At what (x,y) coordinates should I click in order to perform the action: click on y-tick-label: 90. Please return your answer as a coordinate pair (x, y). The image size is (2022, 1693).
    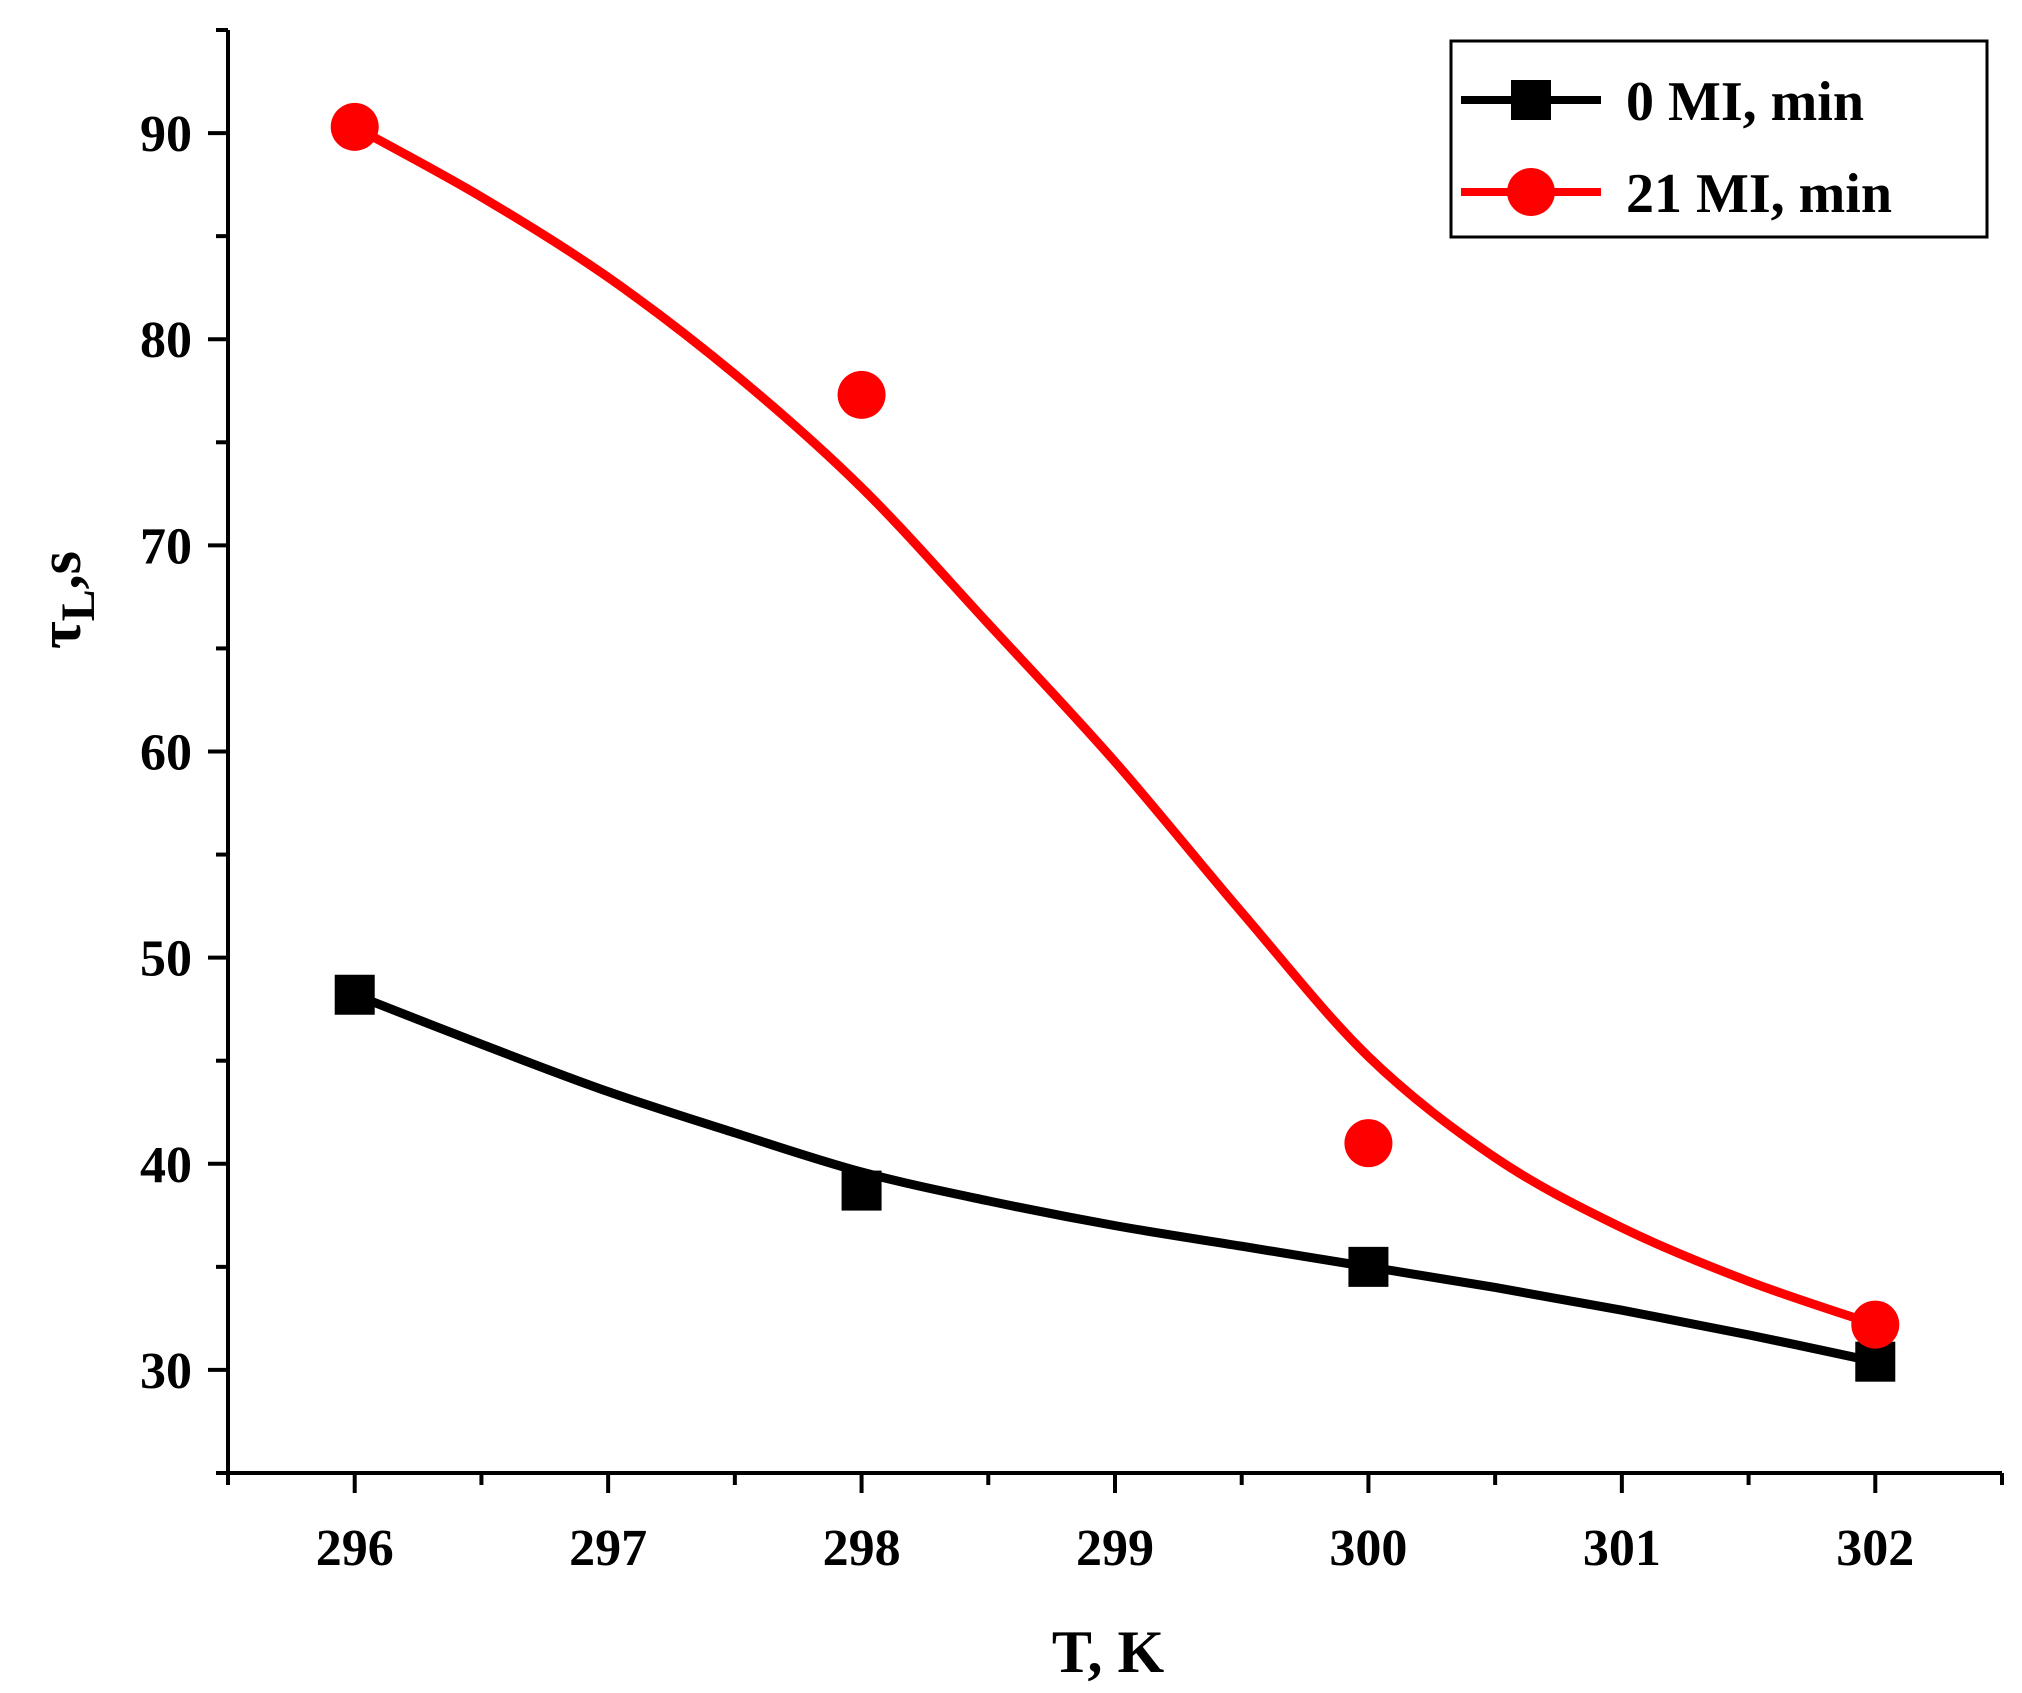
    Looking at the image, I should click on (166, 134).